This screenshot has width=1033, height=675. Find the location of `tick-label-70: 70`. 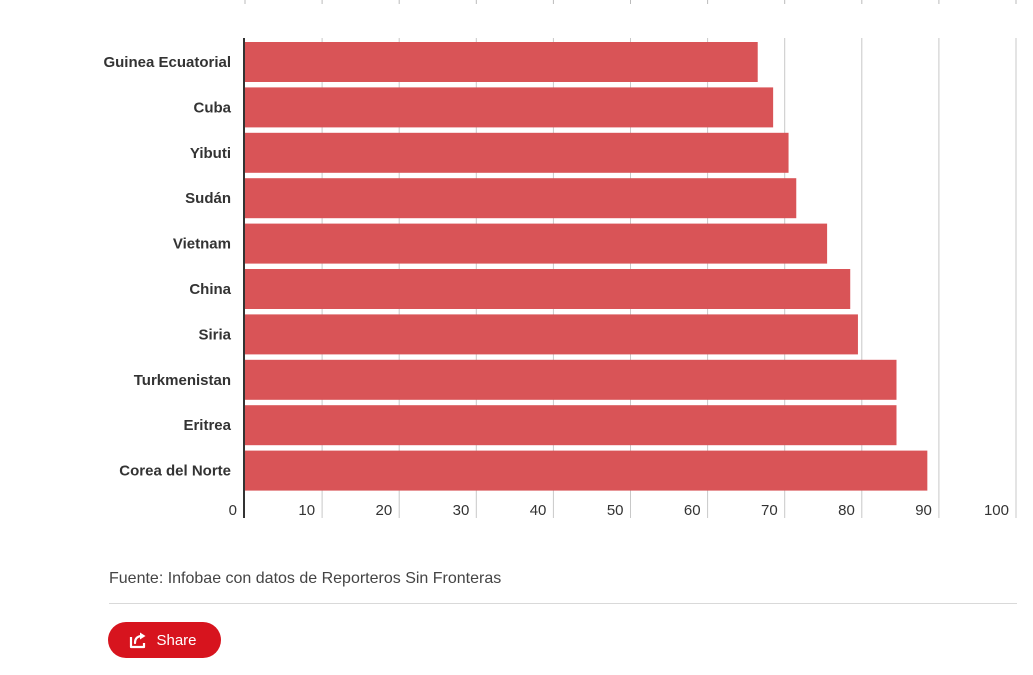

tick-label-70: 70 is located at coordinates (769, 510).